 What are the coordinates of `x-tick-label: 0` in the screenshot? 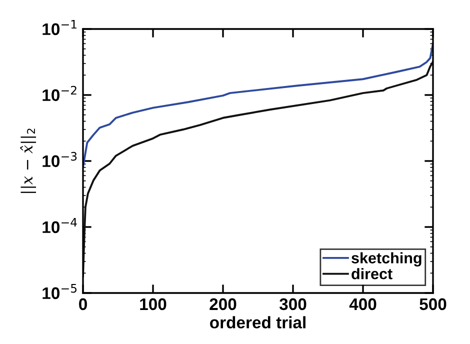 It's located at (83, 304).